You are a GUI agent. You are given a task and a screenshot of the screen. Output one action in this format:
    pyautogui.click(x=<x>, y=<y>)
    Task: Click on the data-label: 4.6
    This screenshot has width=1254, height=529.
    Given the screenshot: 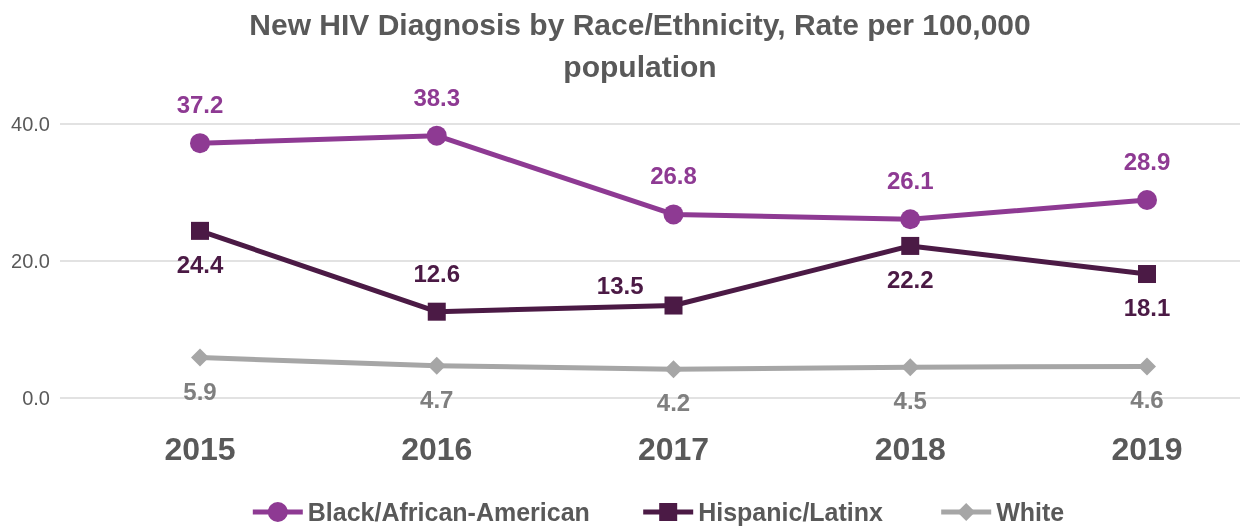 What is the action you would take?
    pyautogui.click(x=1147, y=400)
    